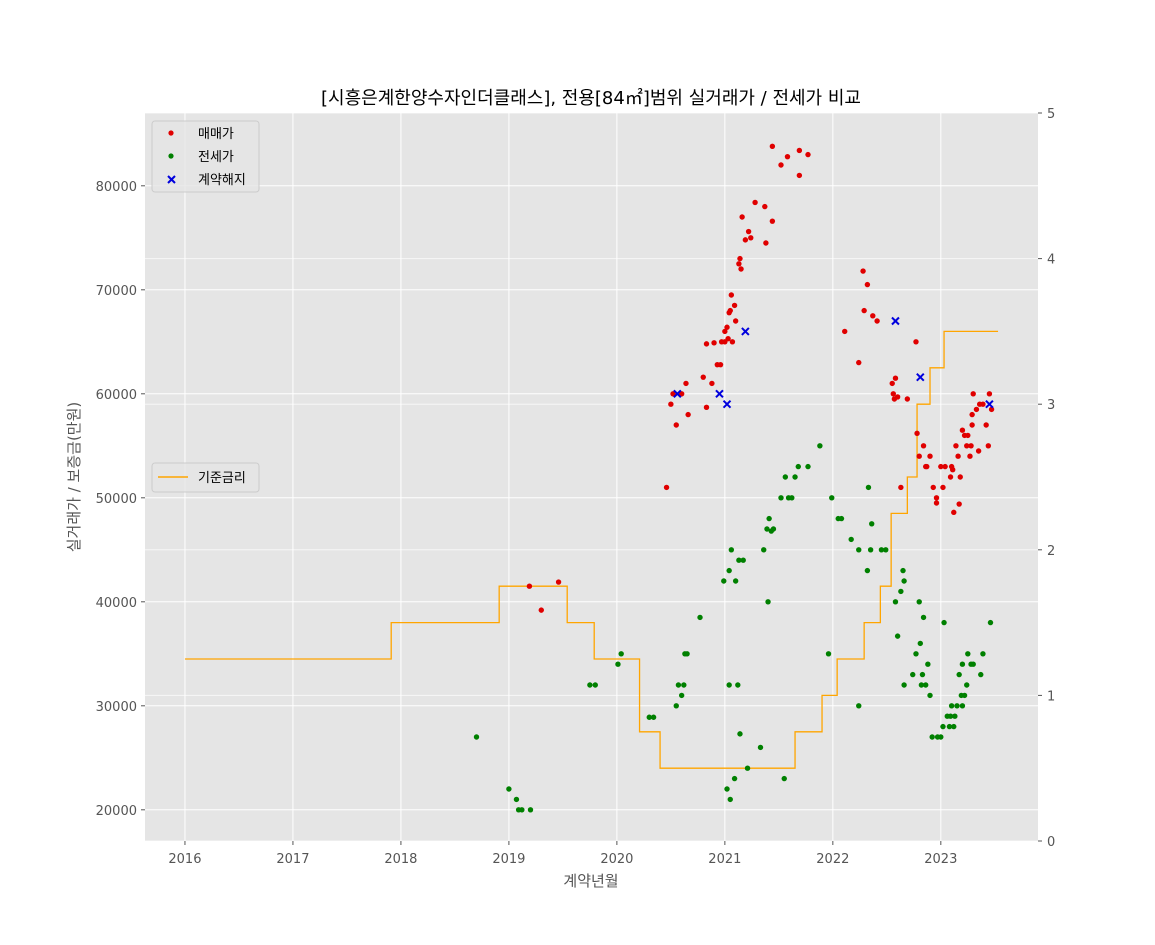  Describe the element at coordinates (116, 499) in the screenshot. I see `y-tick-label: 50000` at that location.